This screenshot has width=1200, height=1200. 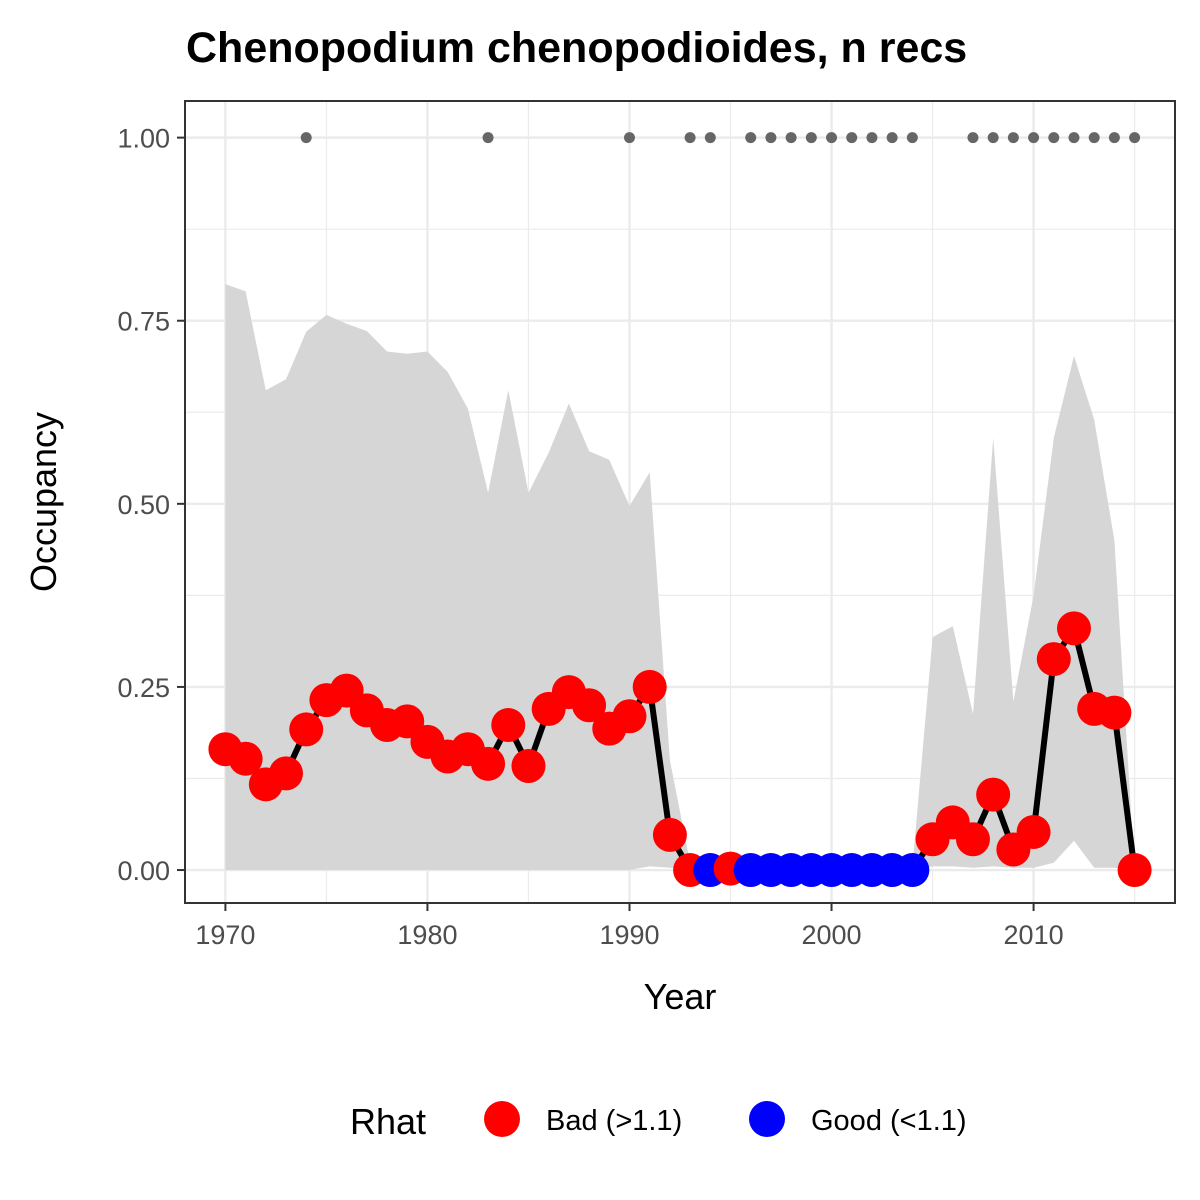 I want to click on y-axis: 0.00 0.25 0.50 0.75 1.00, so click(x=151, y=505).